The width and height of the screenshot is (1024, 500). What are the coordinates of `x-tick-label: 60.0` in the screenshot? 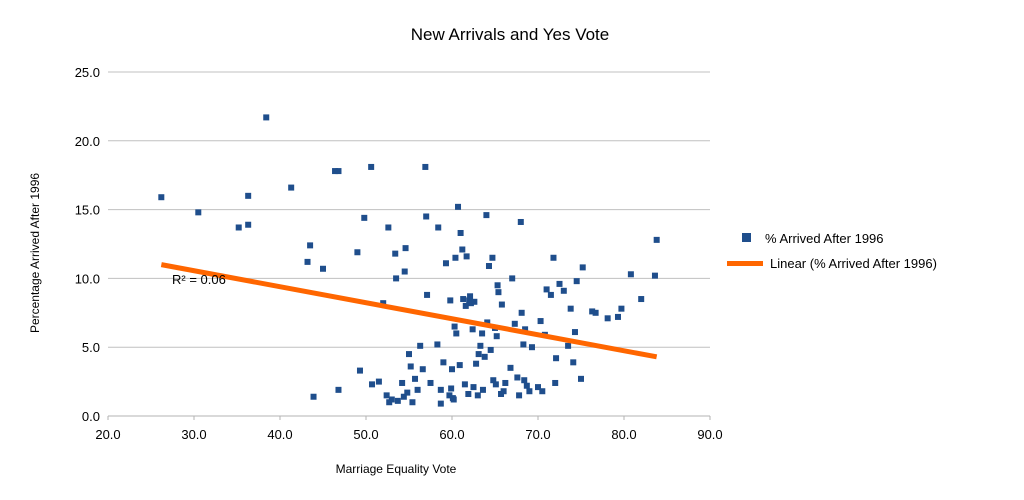 It's located at (451, 434).